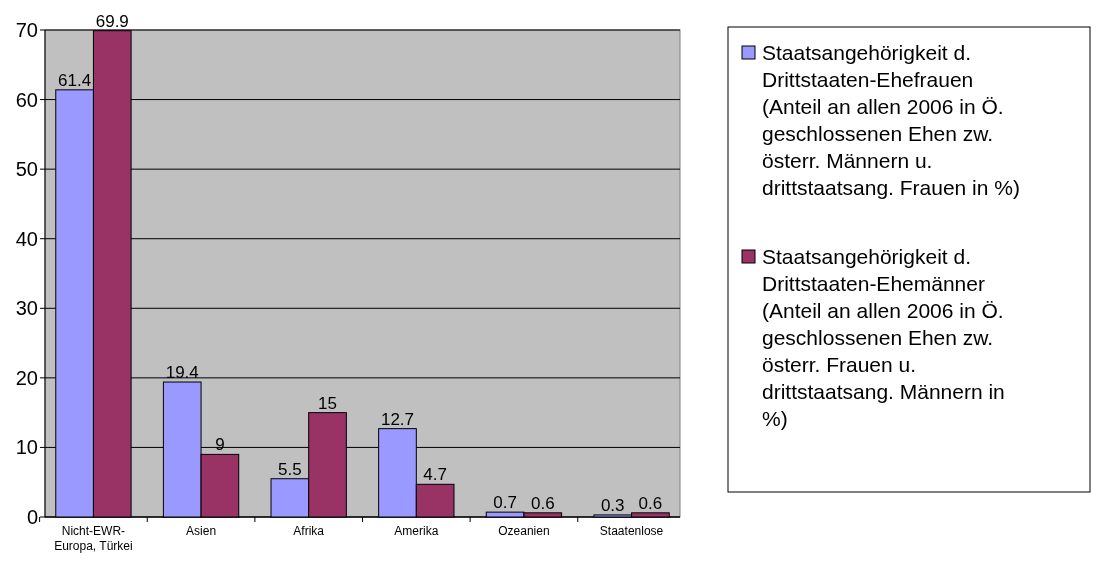  What do you see at coordinates (26, 447) in the screenshot?
I see `y-tick-label: 10` at bounding box center [26, 447].